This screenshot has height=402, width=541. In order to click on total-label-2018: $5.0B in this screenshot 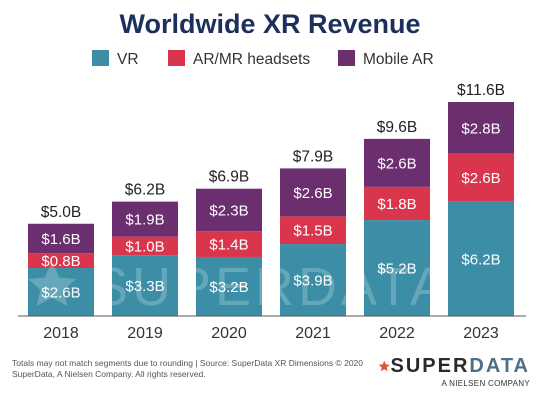, I will do `click(61, 212)`.